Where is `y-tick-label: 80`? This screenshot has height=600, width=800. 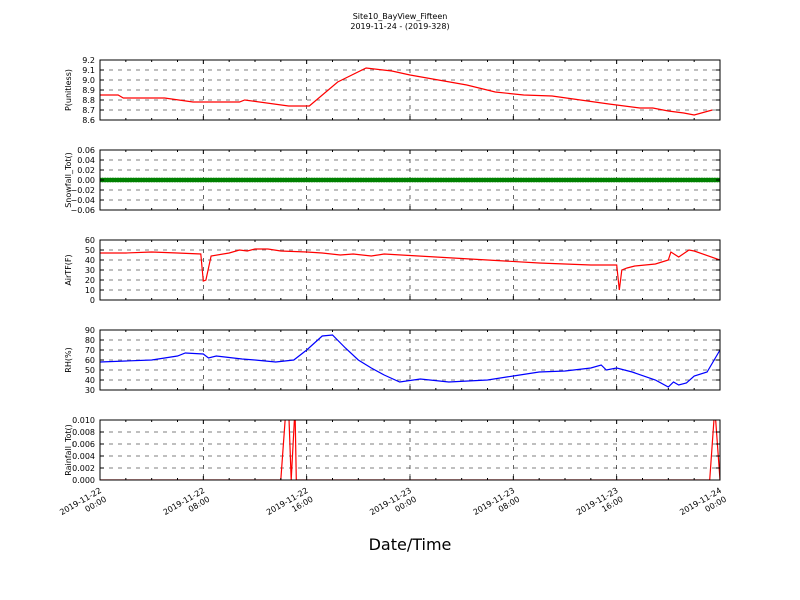 y-tick-label: 80 is located at coordinates (90, 340).